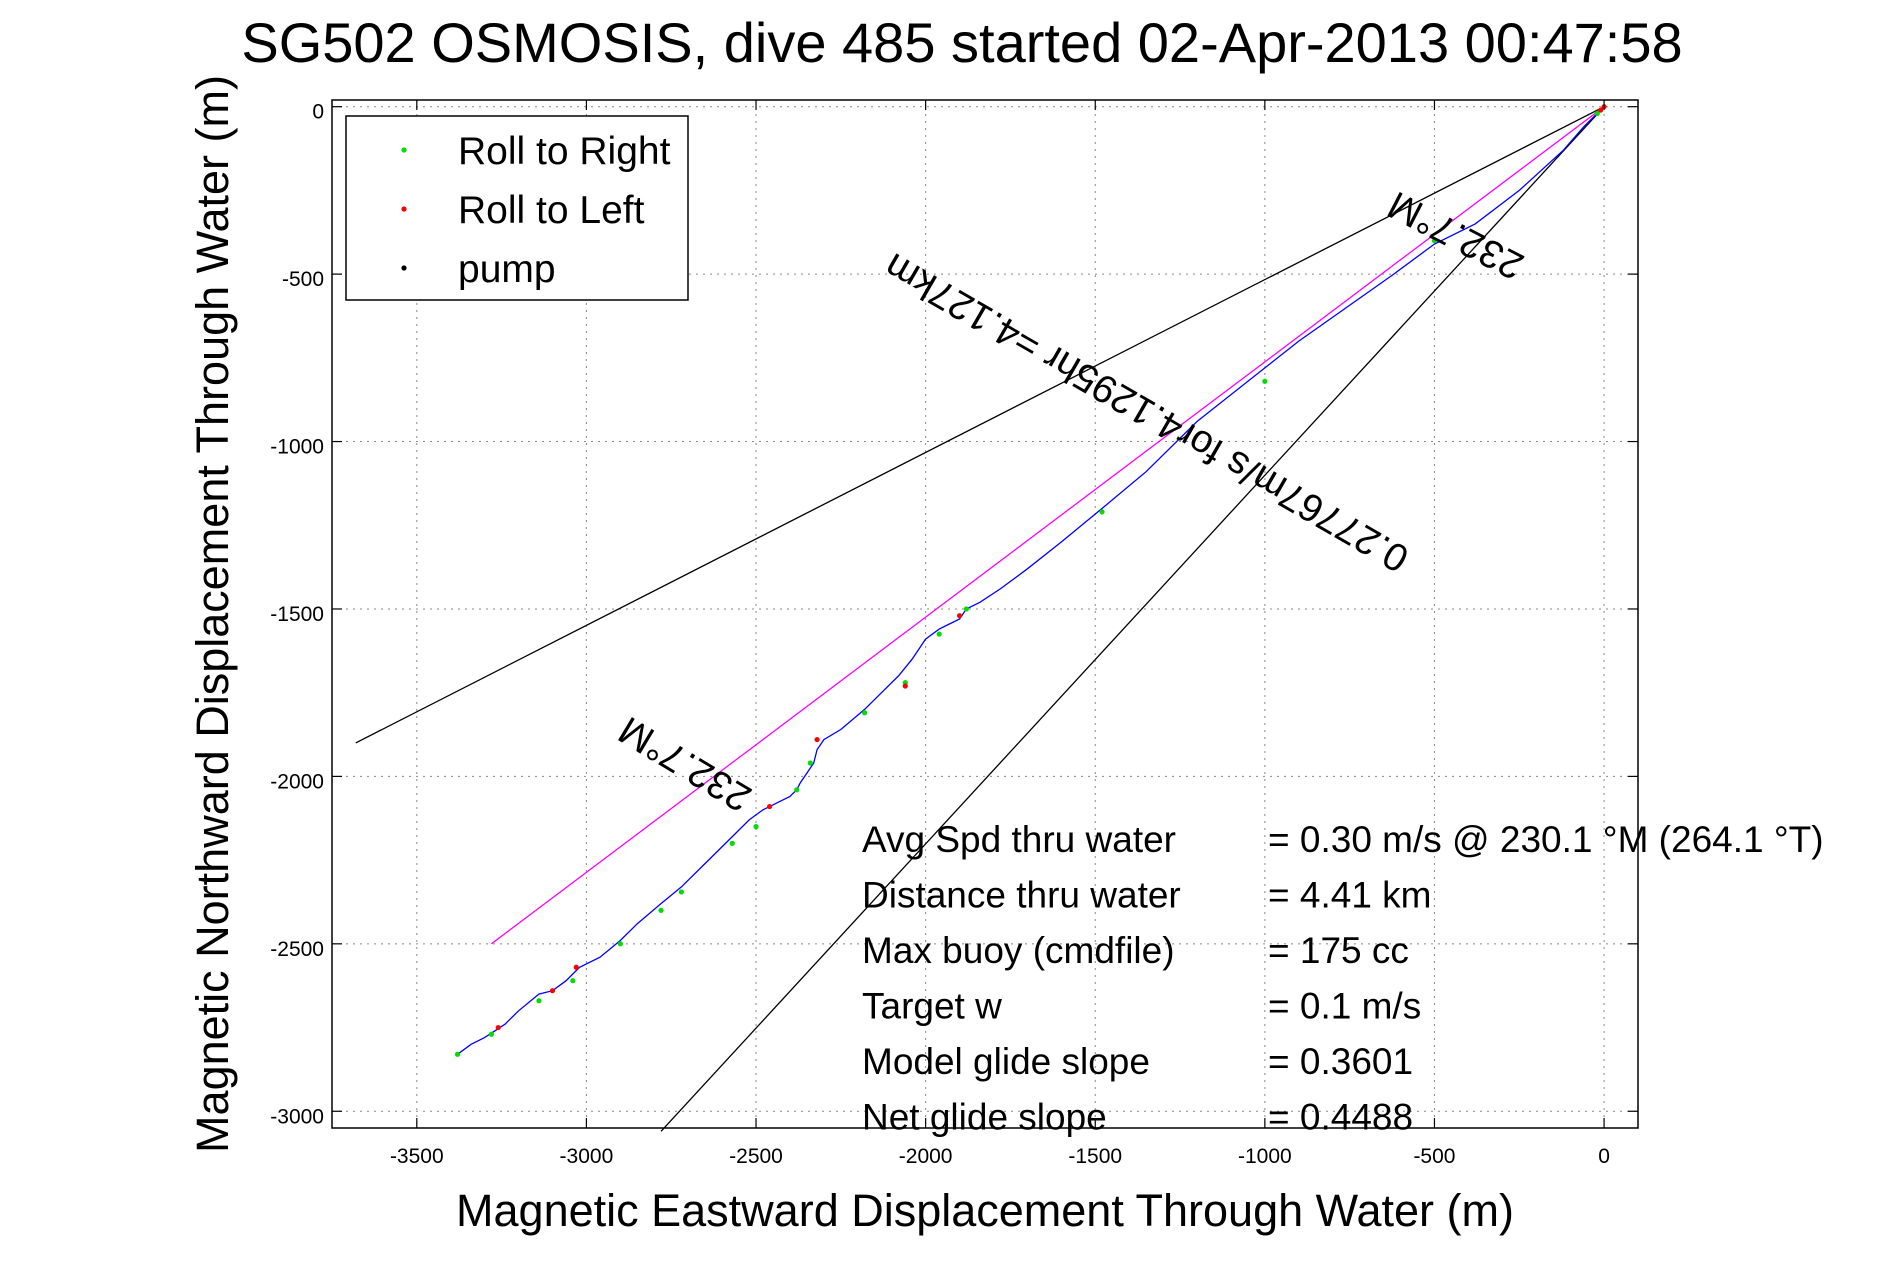 Image resolution: width=1891 pixels, height=1262 pixels. Describe the element at coordinates (297, 1116) in the screenshot. I see `y-tick-label: -3000` at that location.